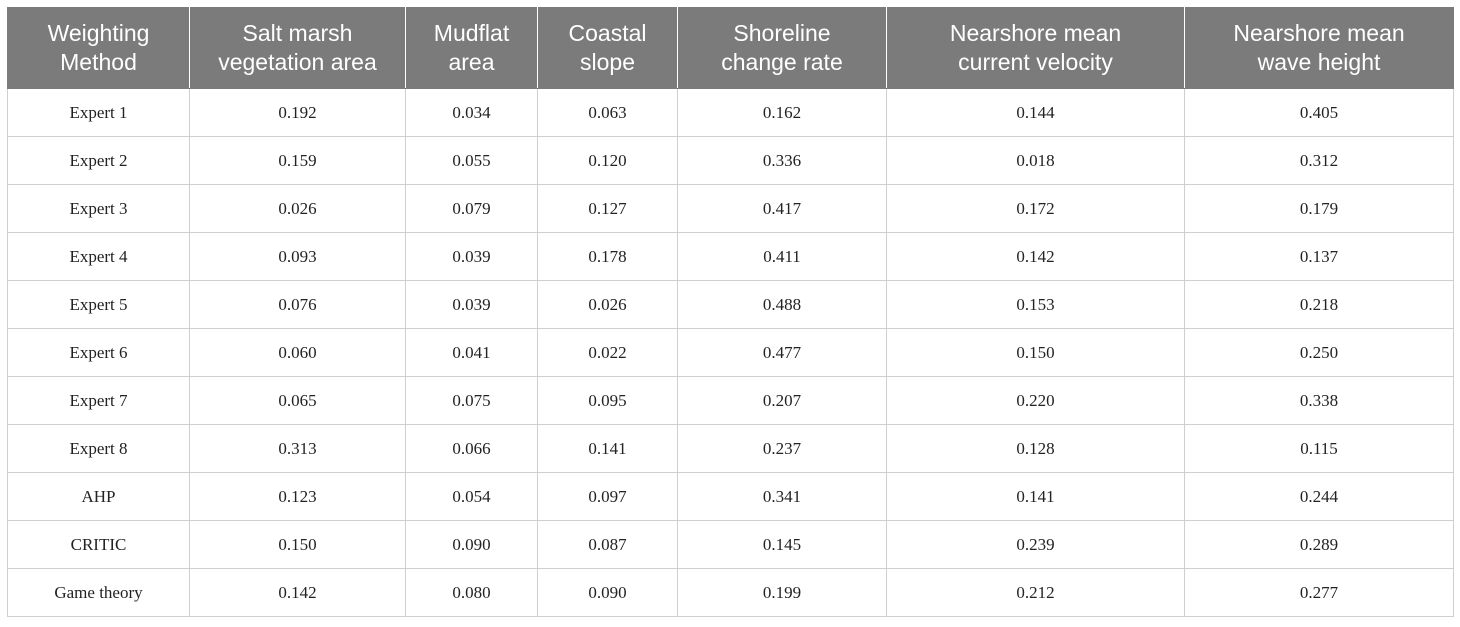 The height and width of the screenshot is (627, 1460). What do you see at coordinates (782, 400) in the screenshot?
I see `table-cell: 0.207` at bounding box center [782, 400].